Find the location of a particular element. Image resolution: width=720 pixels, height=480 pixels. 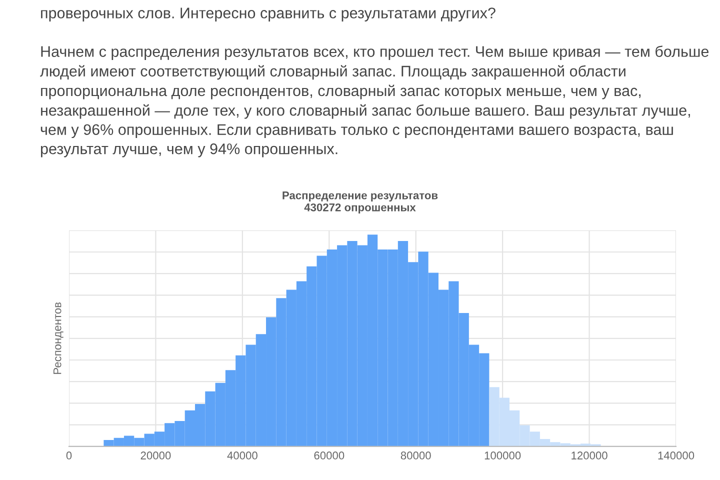

x-tick-label: 60000 is located at coordinates (329, 456).